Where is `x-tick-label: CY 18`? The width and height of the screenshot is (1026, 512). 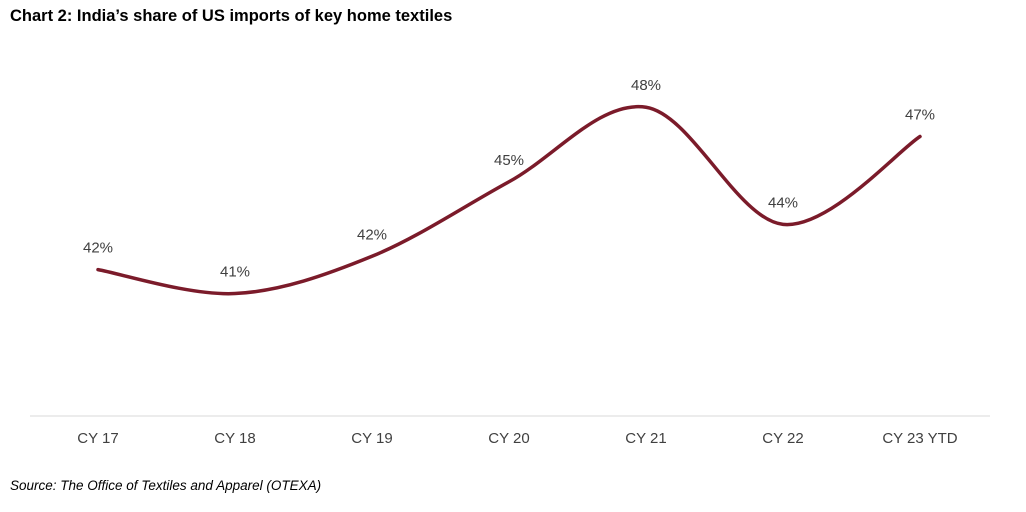
x-tick-label: CY 18 is located at coordinates (234, 438).